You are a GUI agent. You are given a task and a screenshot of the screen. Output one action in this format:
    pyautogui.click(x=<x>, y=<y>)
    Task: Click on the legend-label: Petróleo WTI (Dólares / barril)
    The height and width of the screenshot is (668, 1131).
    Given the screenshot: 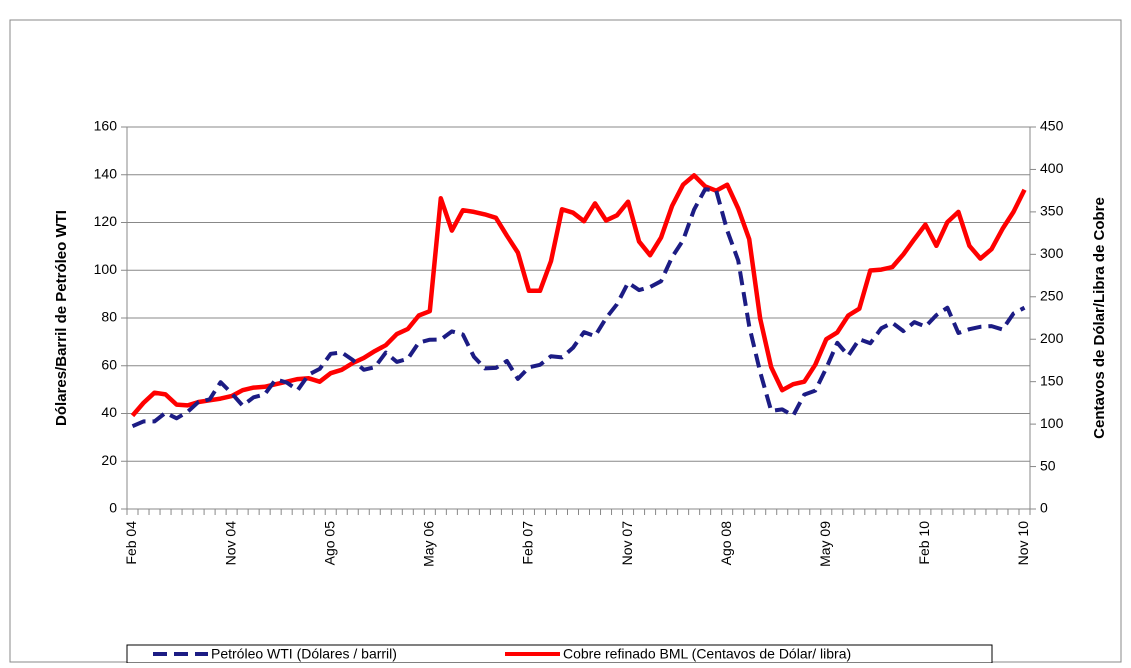 What is the action you would take?
    pyautogui.click(x=304, y=654)
    